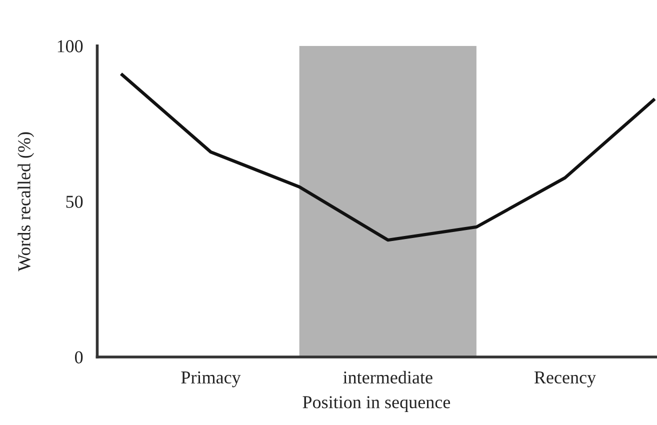 This screenshot has height=425, width=657. I want to click on x-tick-label: Recency, so click(565, 380).